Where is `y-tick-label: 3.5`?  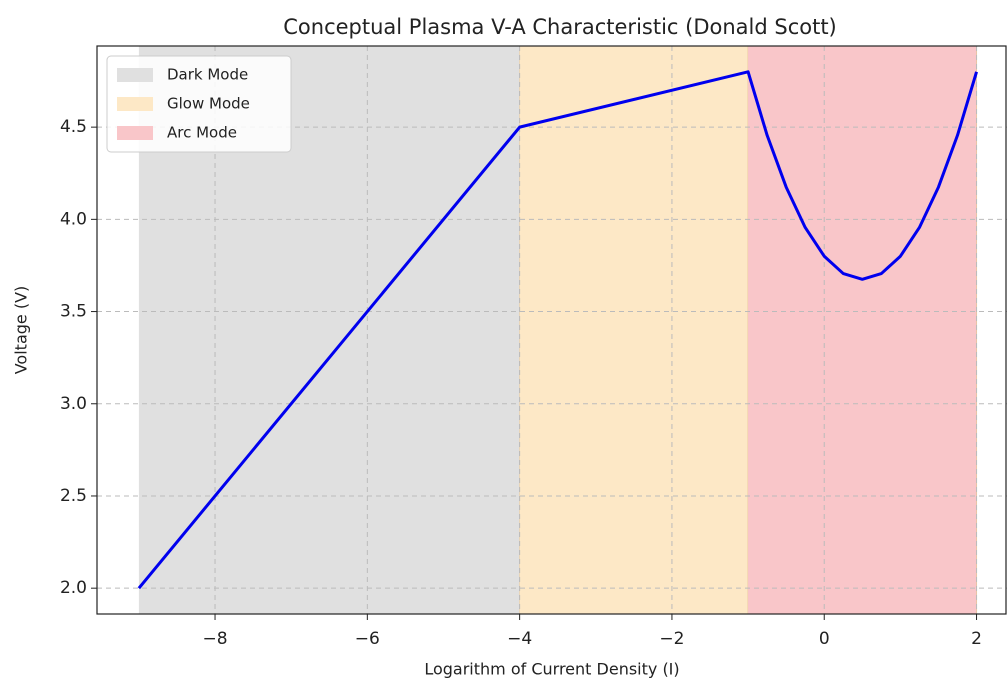 y-tick-label: 3.5 is located at coordinates (73, 312).